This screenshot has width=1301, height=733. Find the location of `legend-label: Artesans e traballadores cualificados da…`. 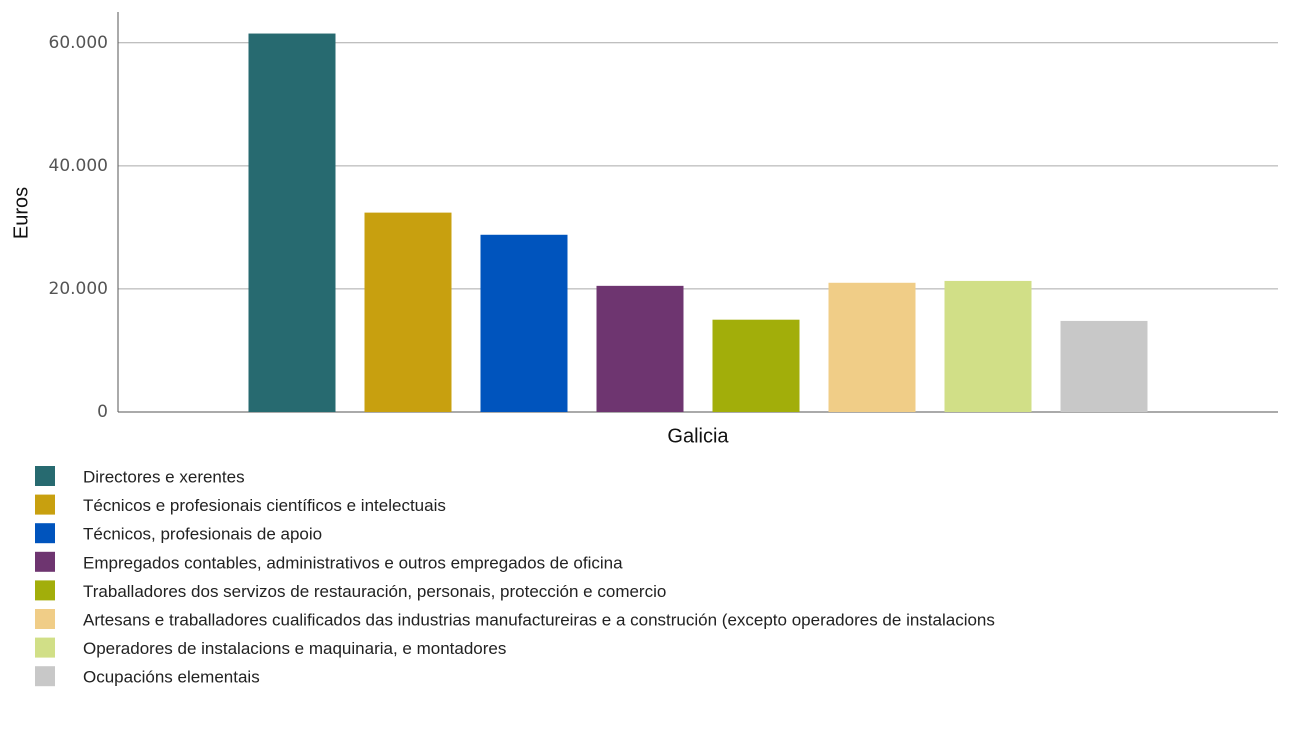

legend-label: Artesans e traballadores cualificados da… is located at coordinates (539, 619).